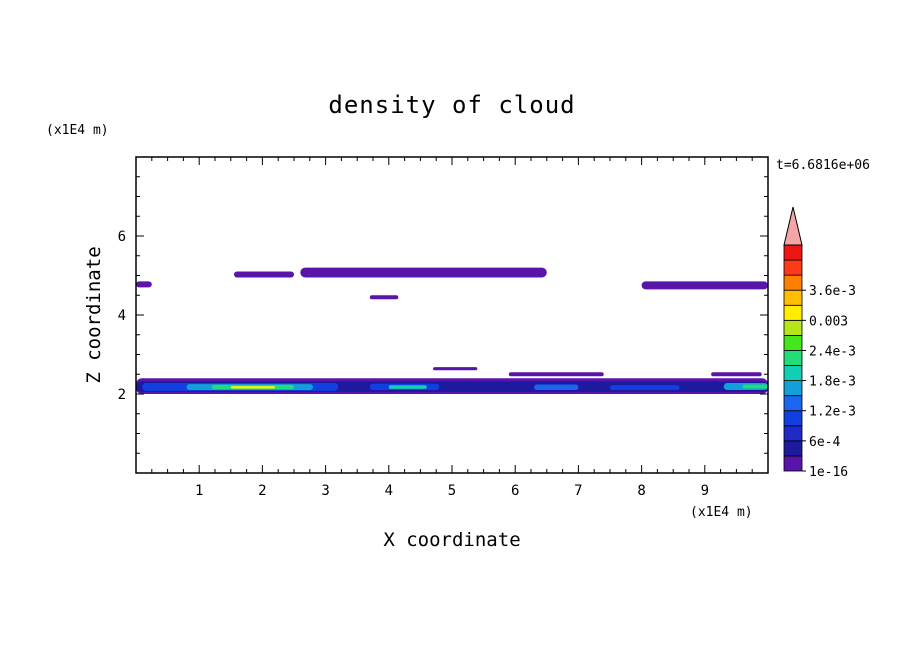  I want to click on y-tick-label: 2, so click(122, 395).